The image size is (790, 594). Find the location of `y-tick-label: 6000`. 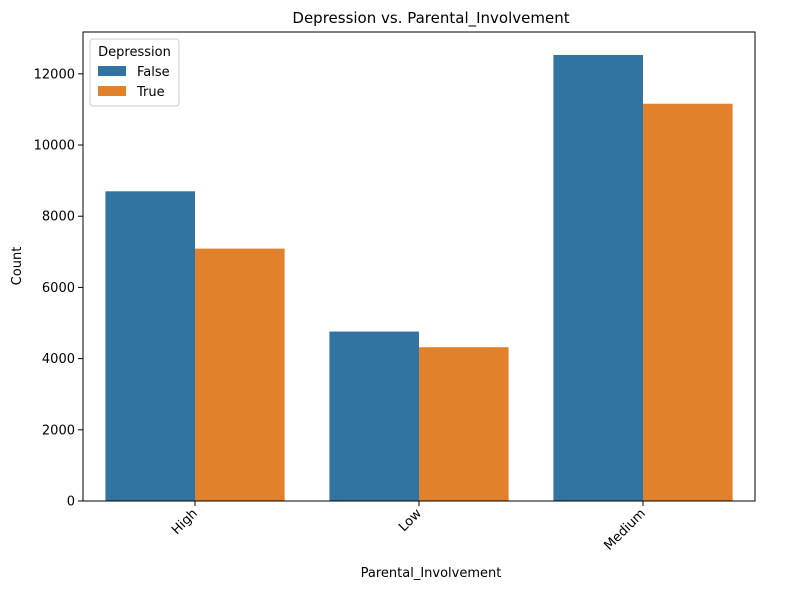

y-tick-label: 6000 is located at coordinates (58, 288).